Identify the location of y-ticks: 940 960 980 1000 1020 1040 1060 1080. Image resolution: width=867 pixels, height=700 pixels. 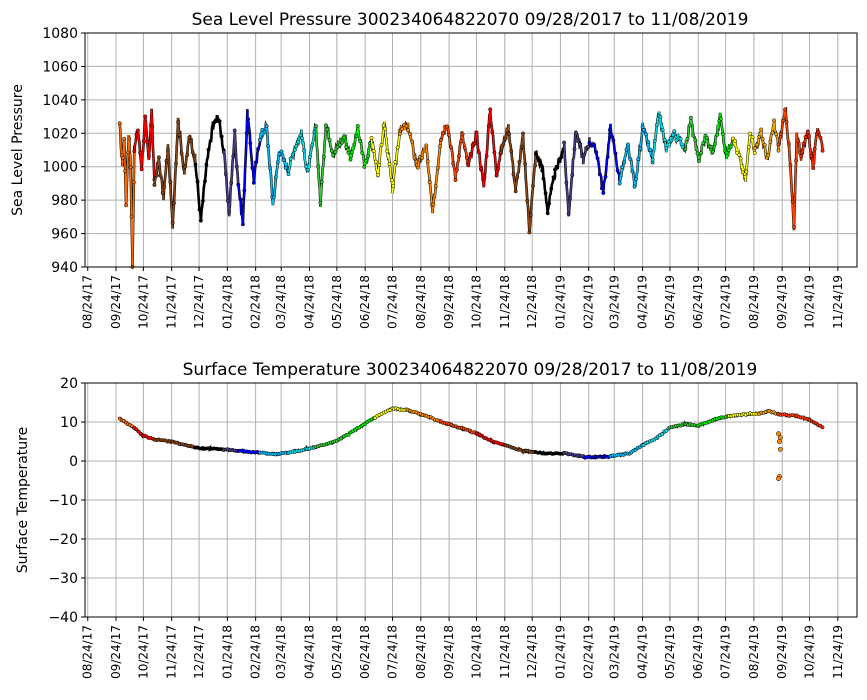
(63, 151).